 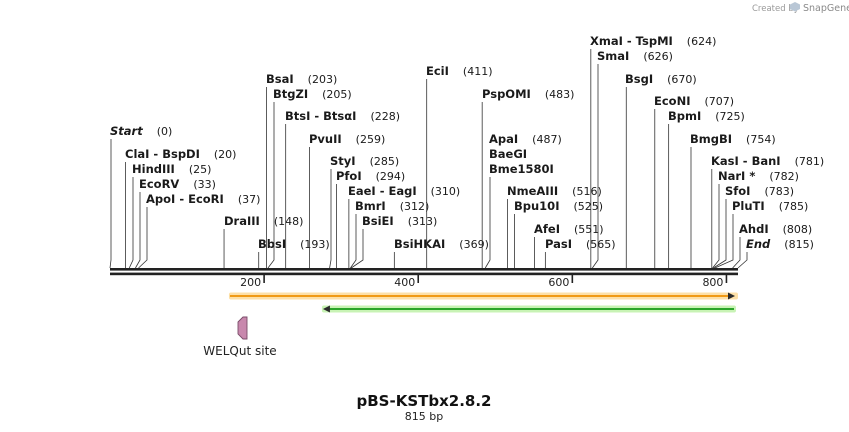 What do you see at coordinates (506, 94) in the screenshot?
I see `enzyme-name: PspOMI` at bounding box center [506, 94].